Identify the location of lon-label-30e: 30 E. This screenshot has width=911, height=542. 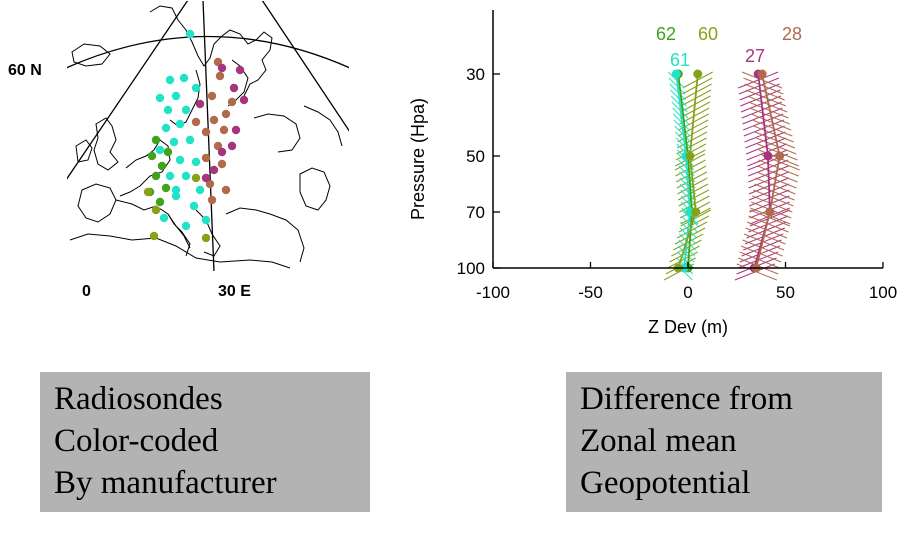
(234, 291).